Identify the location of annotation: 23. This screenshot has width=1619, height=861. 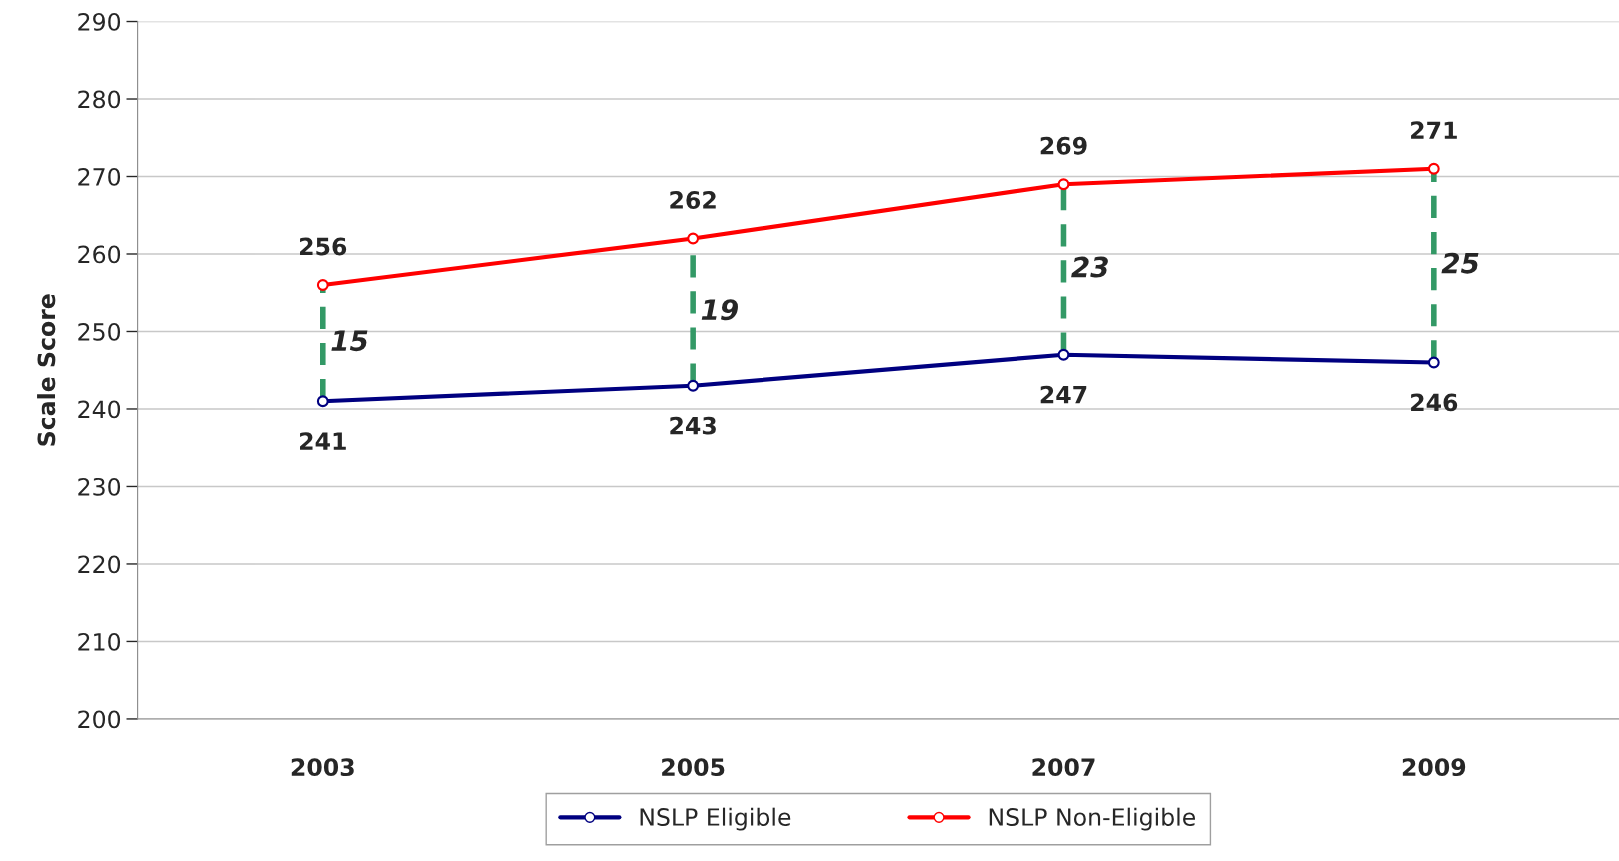
(1089, 267).